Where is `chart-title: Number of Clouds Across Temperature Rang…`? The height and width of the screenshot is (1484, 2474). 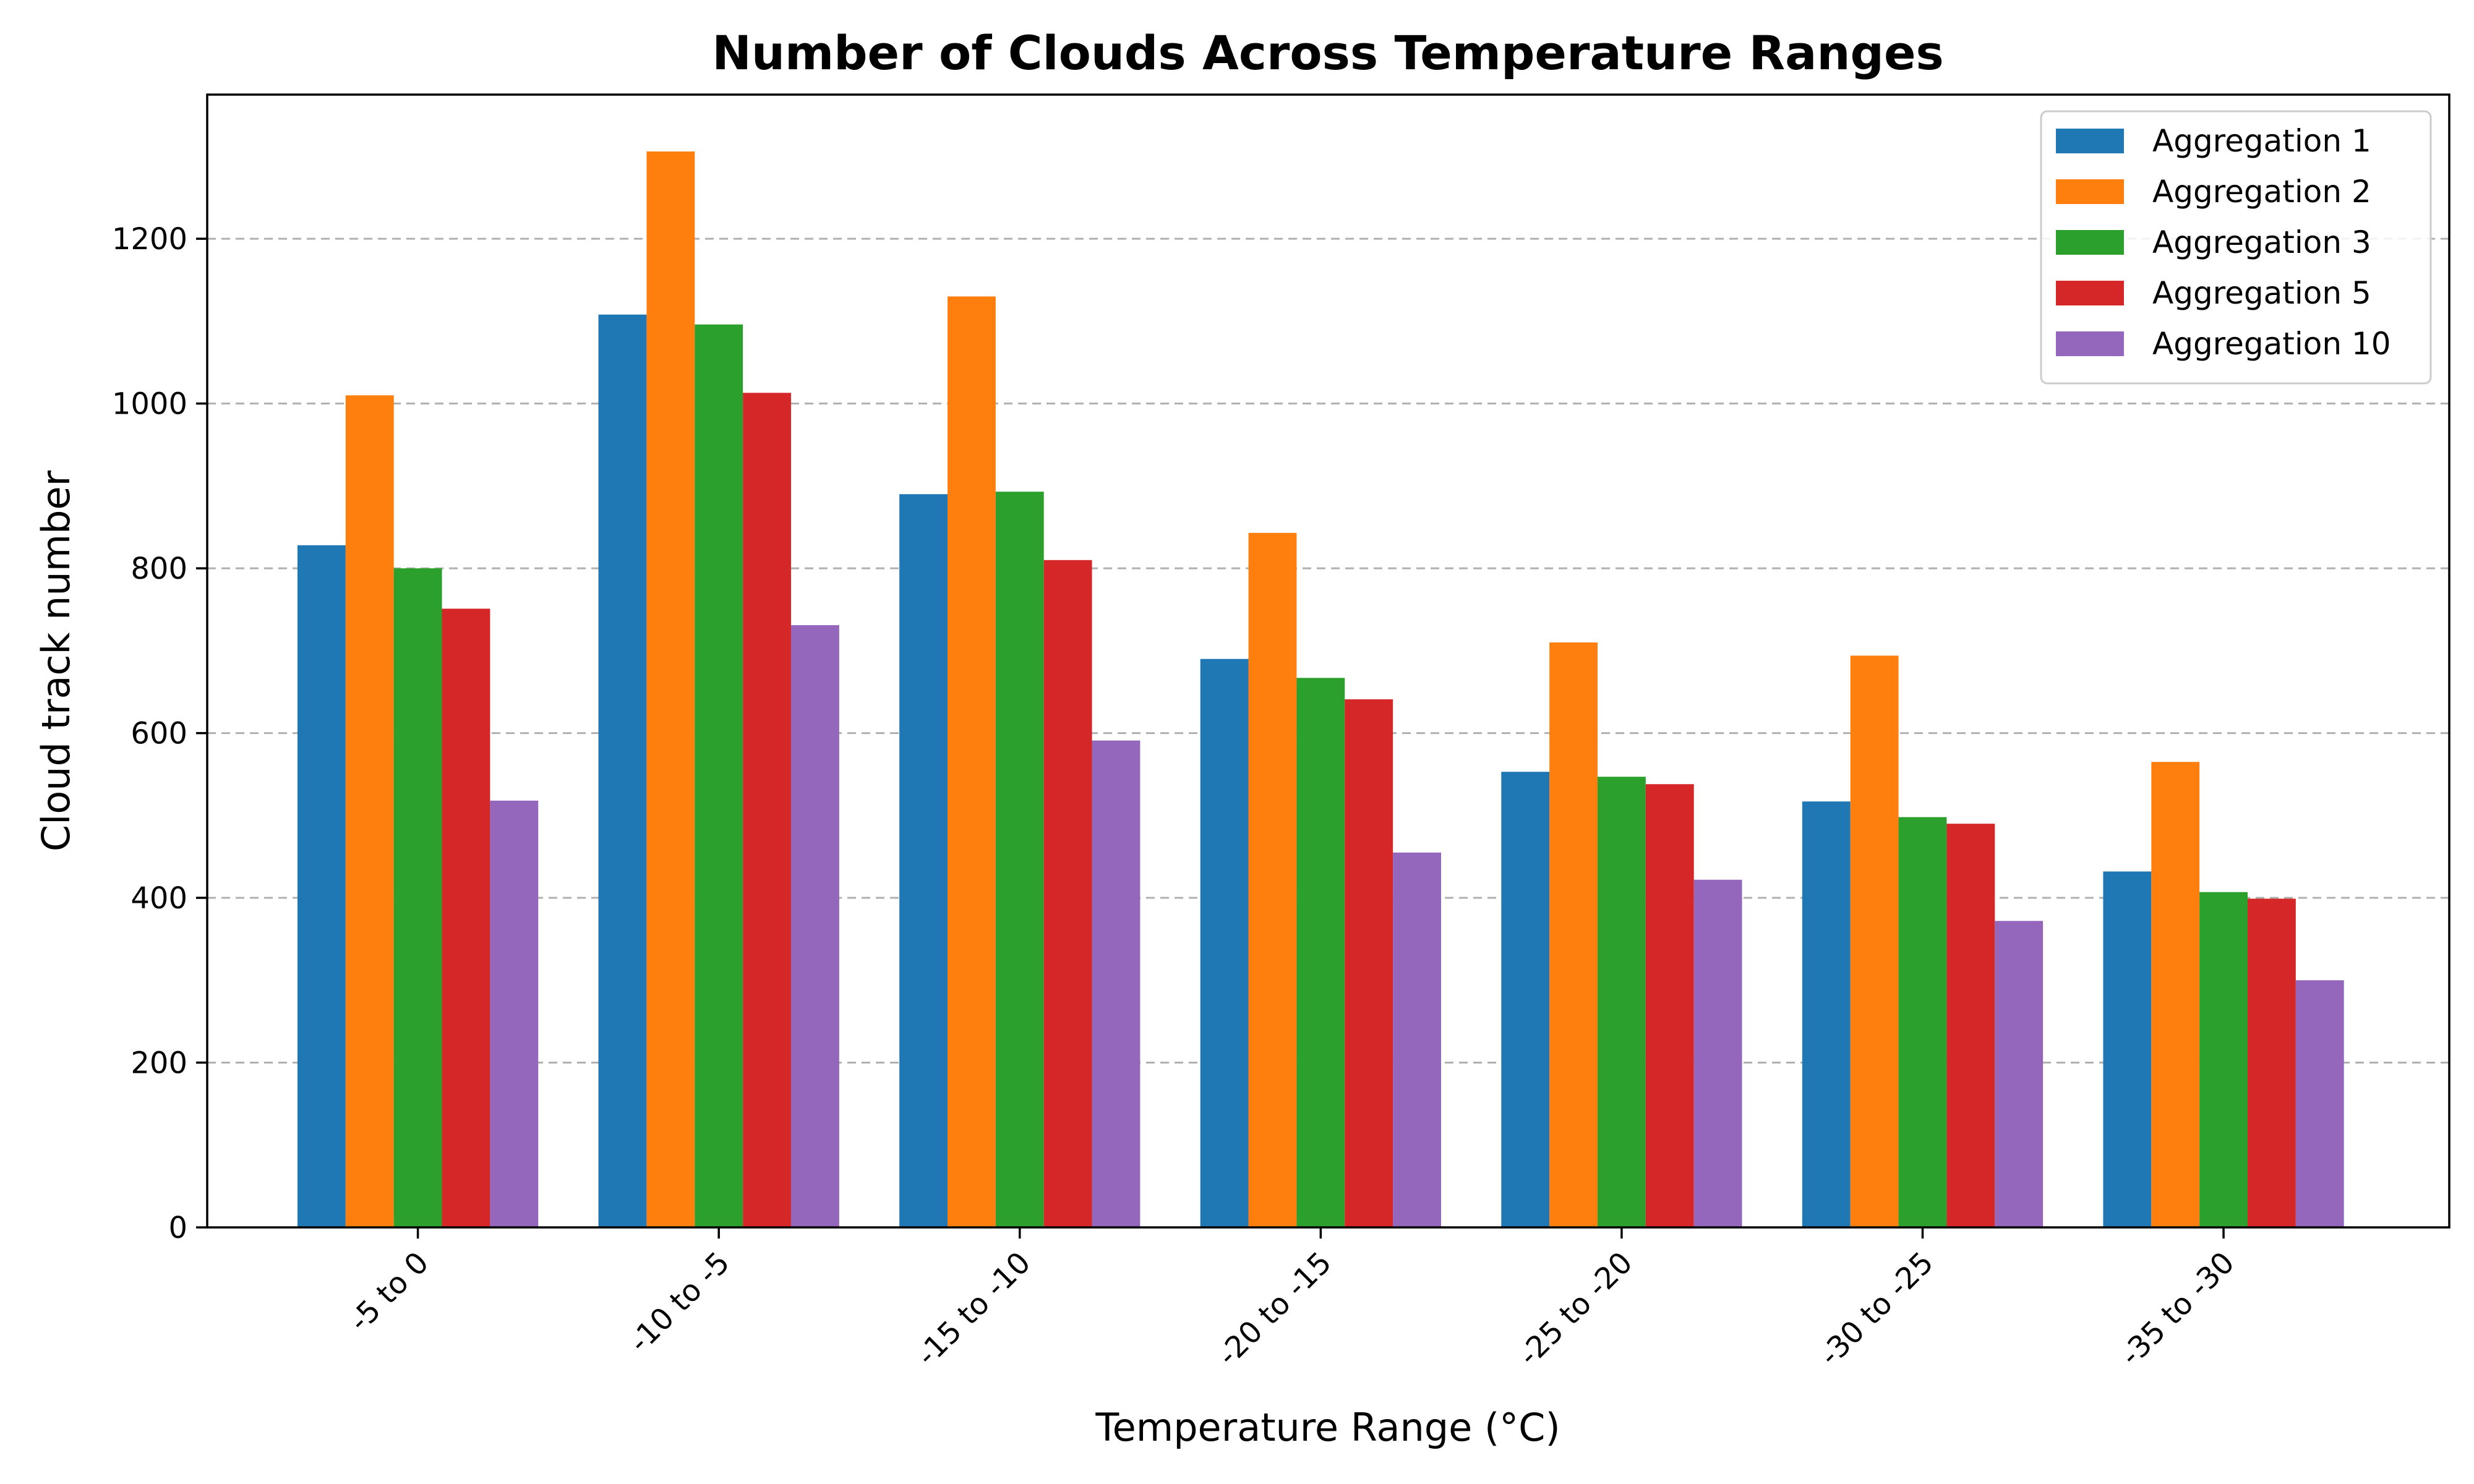 chart-title: Number of Clouds Across Temperature Rang… is located at coordinates (1328, 52).